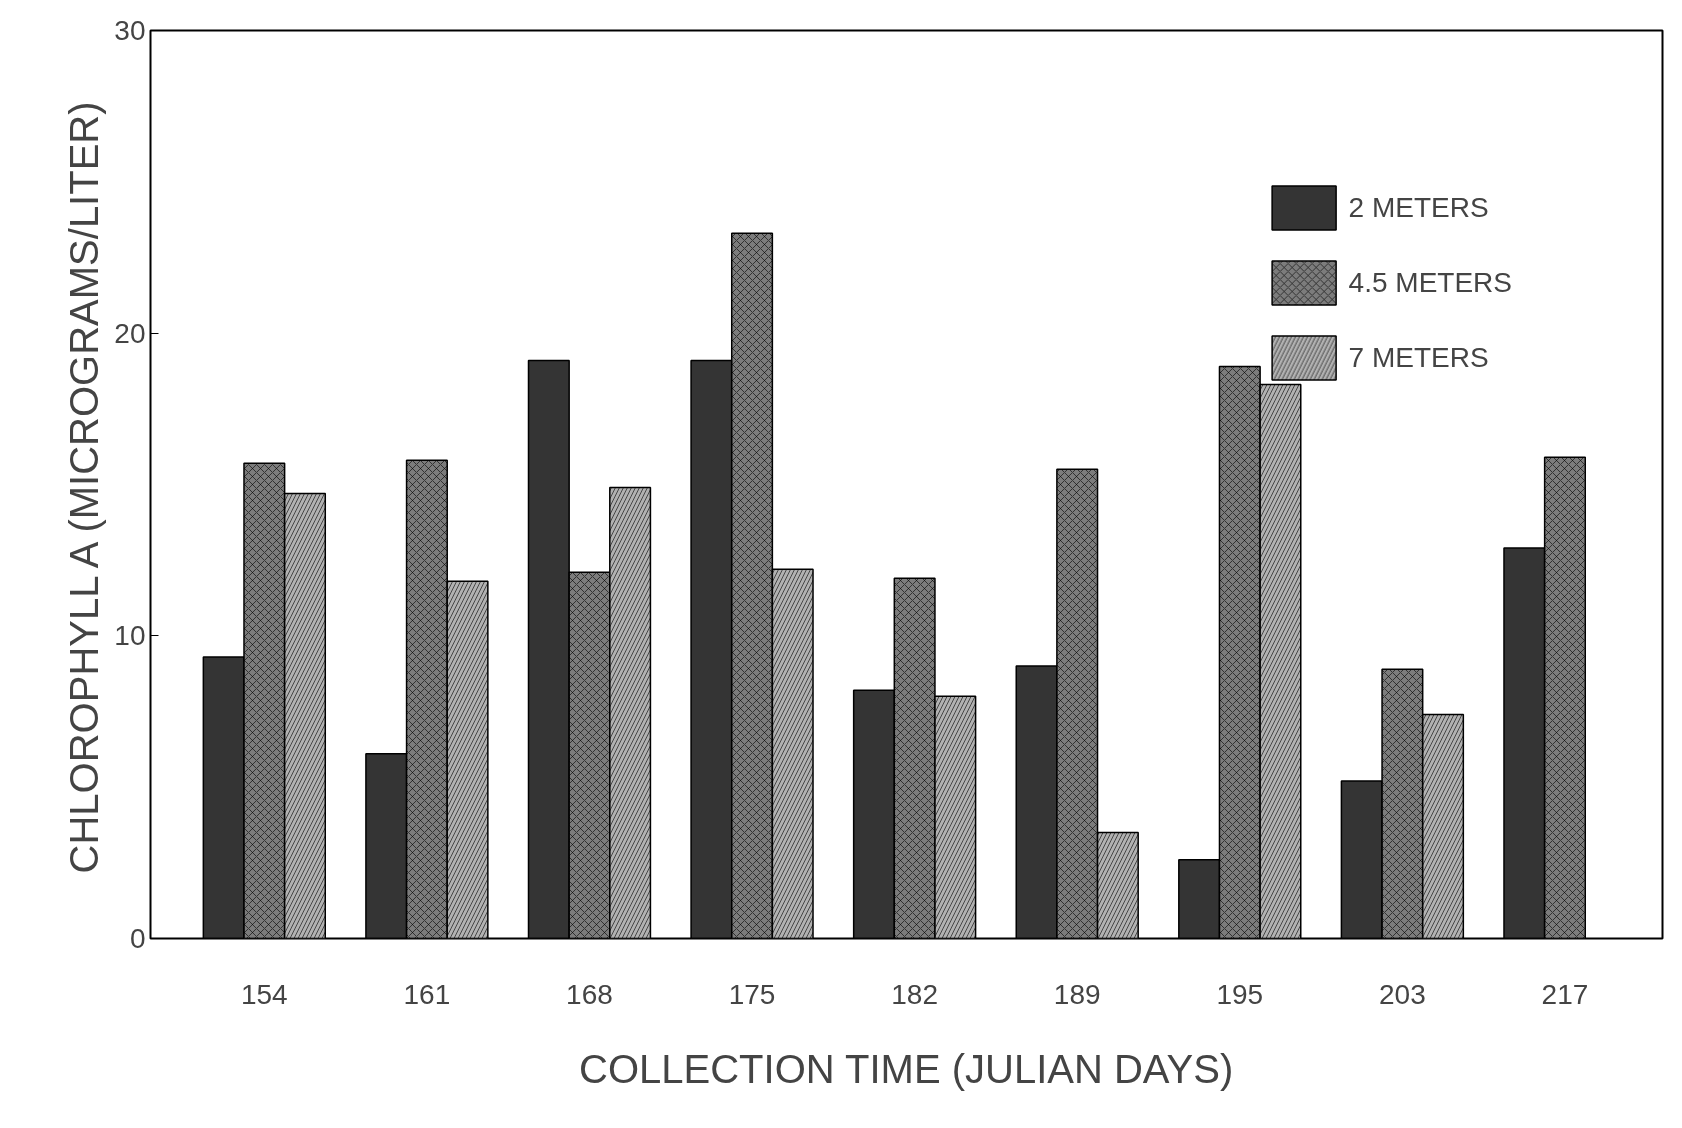 This screenshot has width=1682, height=1128. I want to click on legend-label: 7 METERS, so click(1418, 357).